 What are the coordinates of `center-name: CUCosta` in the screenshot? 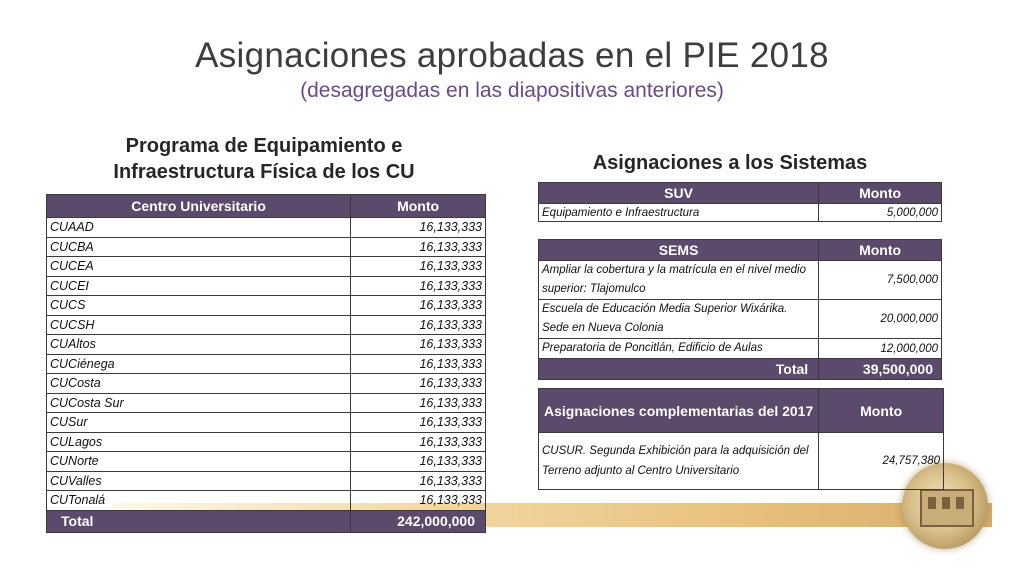 It's located at (198, 383).